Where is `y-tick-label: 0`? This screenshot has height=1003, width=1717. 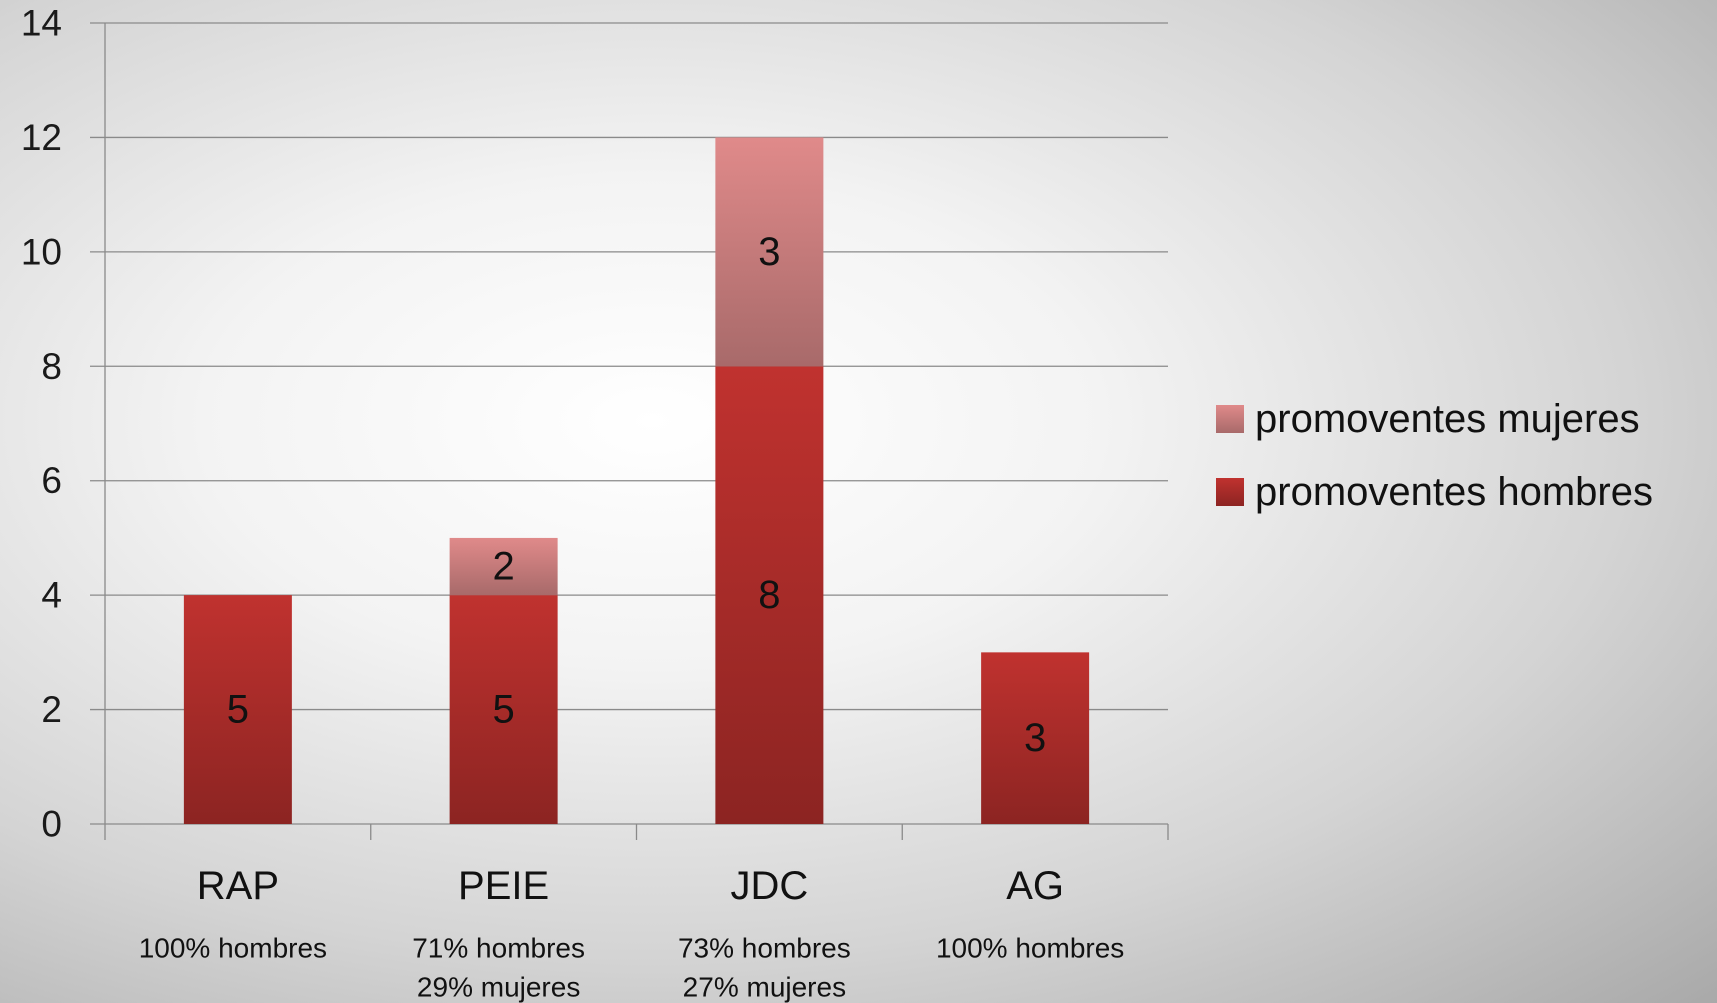 y-tick-label: 0 is located at coordinates (51, 824).